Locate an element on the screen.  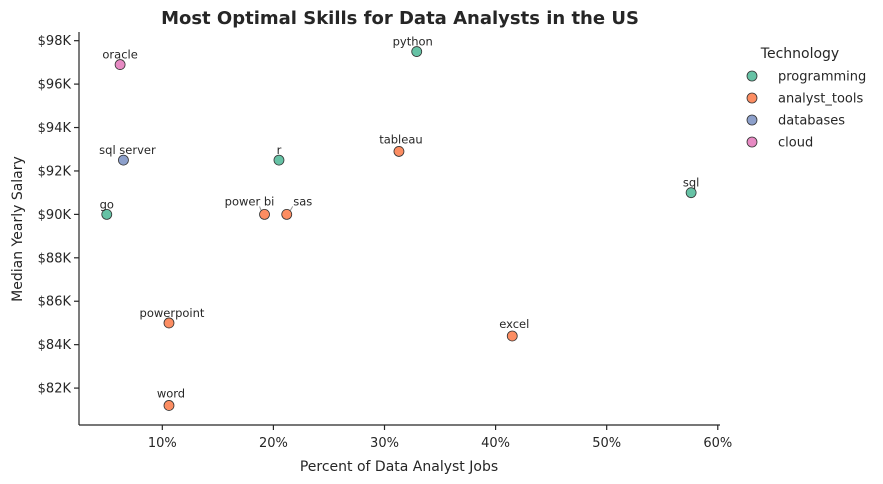
x-tick-label: 10% is located at coordinates (162, 443).